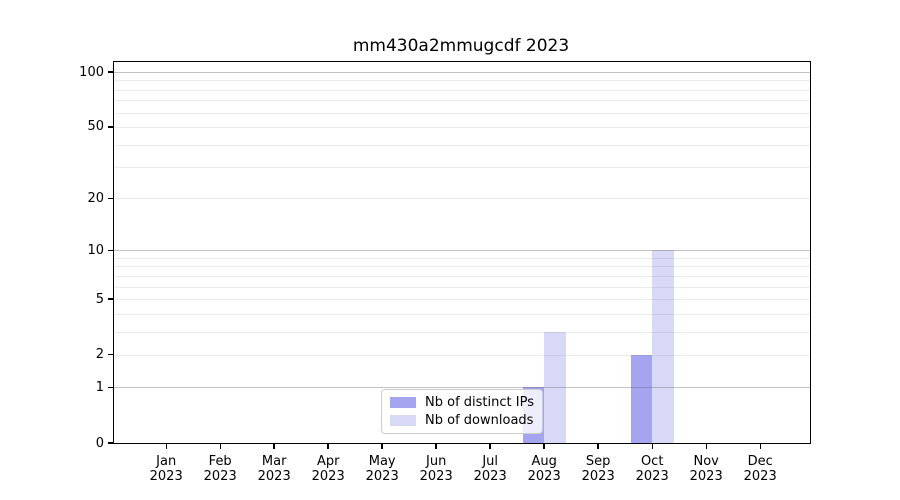  What do you see at coordinates (382, 469) in the screenshot?
I see `x-tick-label: May 2023` at bounding box center [382, 469].